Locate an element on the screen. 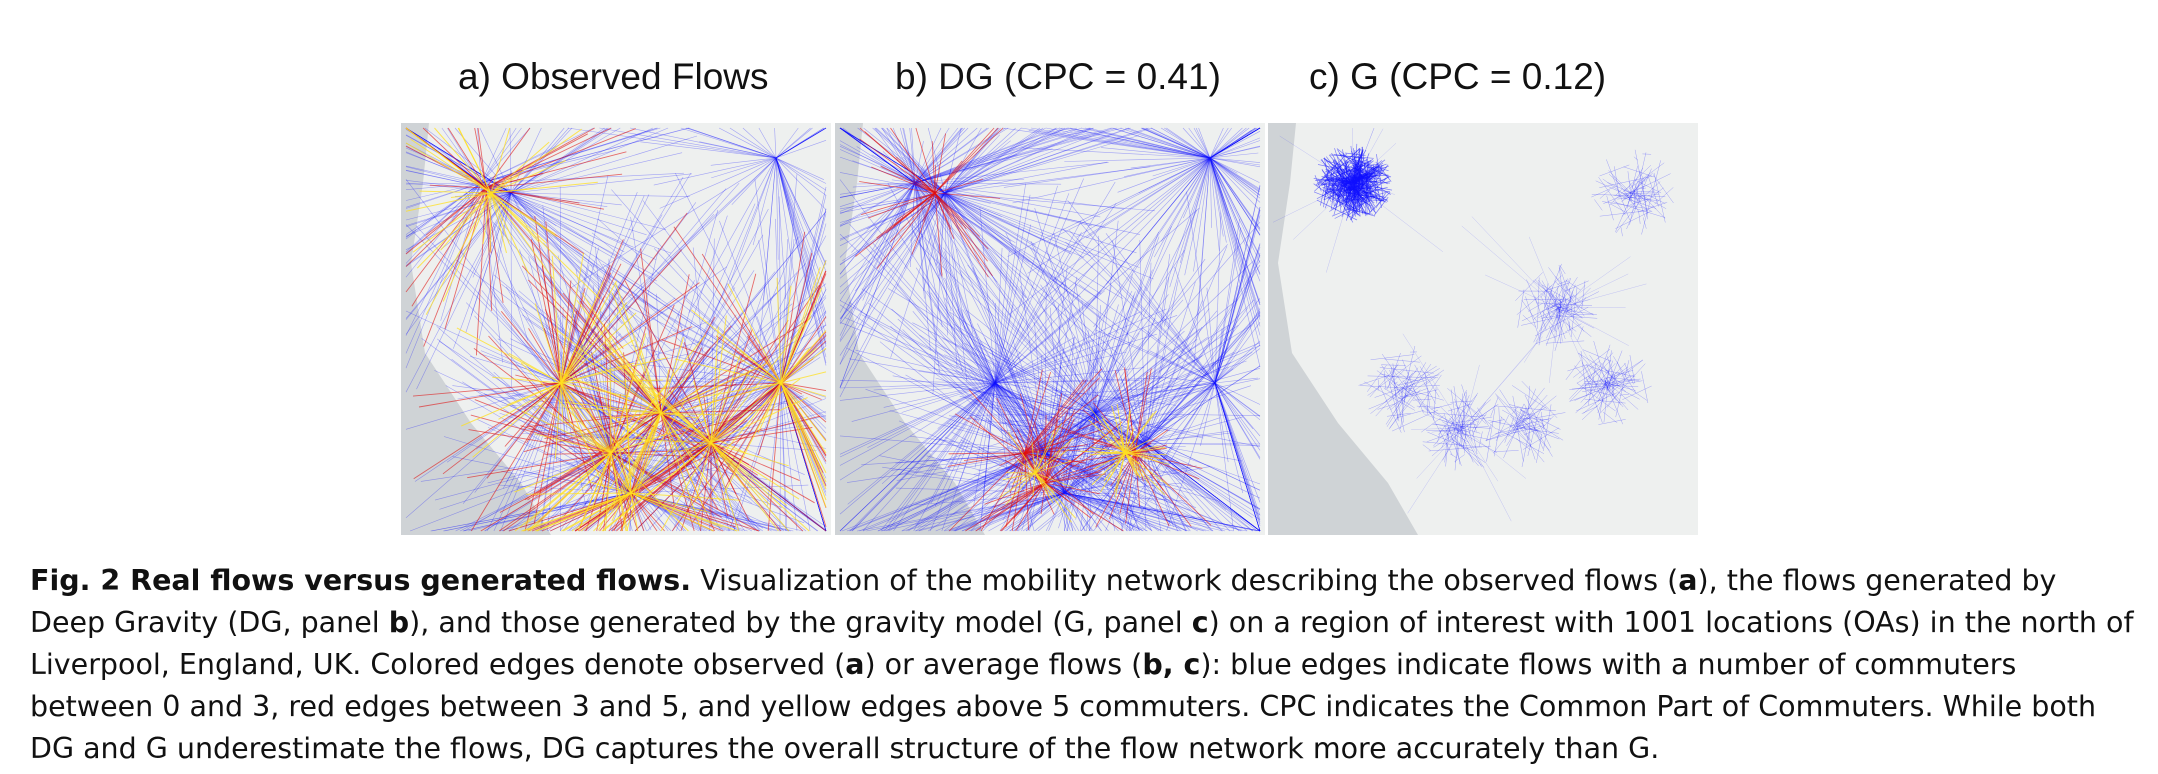  panel-c-map is located at coordinates (1483, 329).